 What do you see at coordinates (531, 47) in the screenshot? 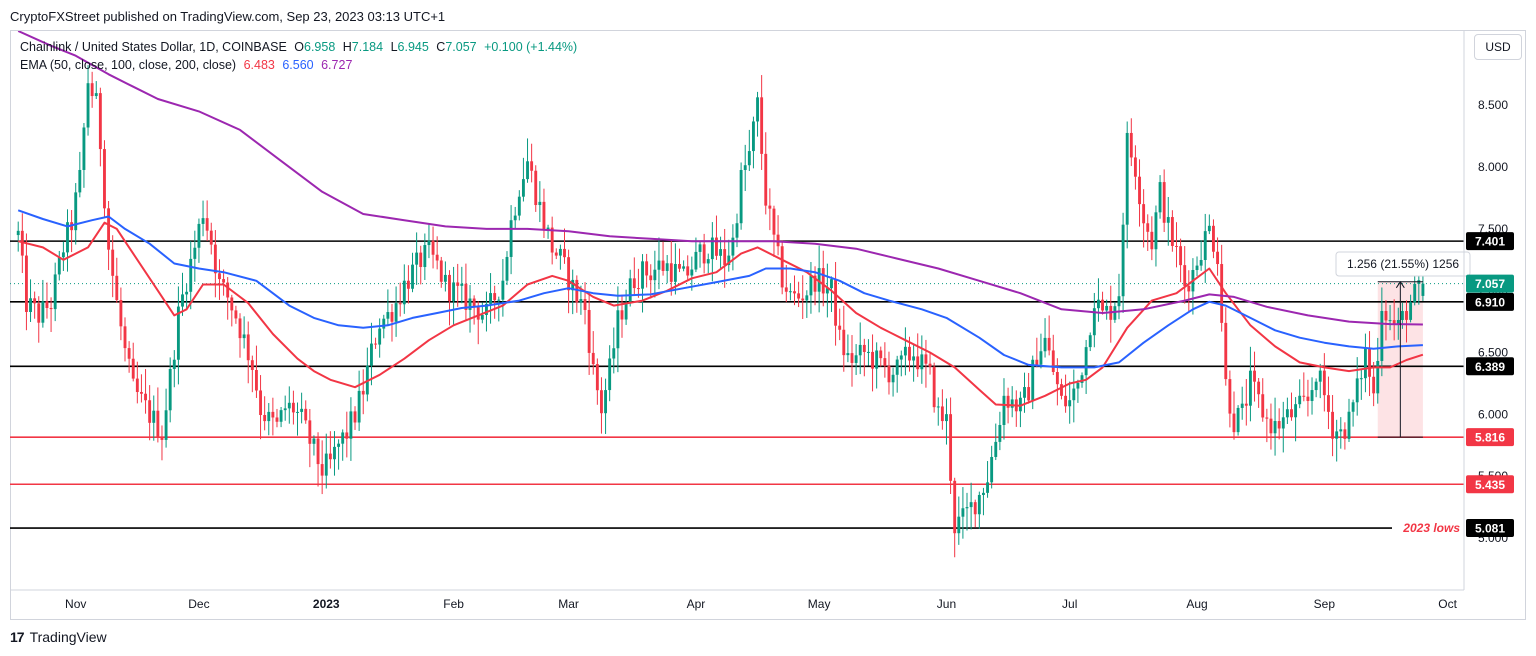
I see `change-value: +0.100 (+1.44%)` at bounding box center [531, 47].